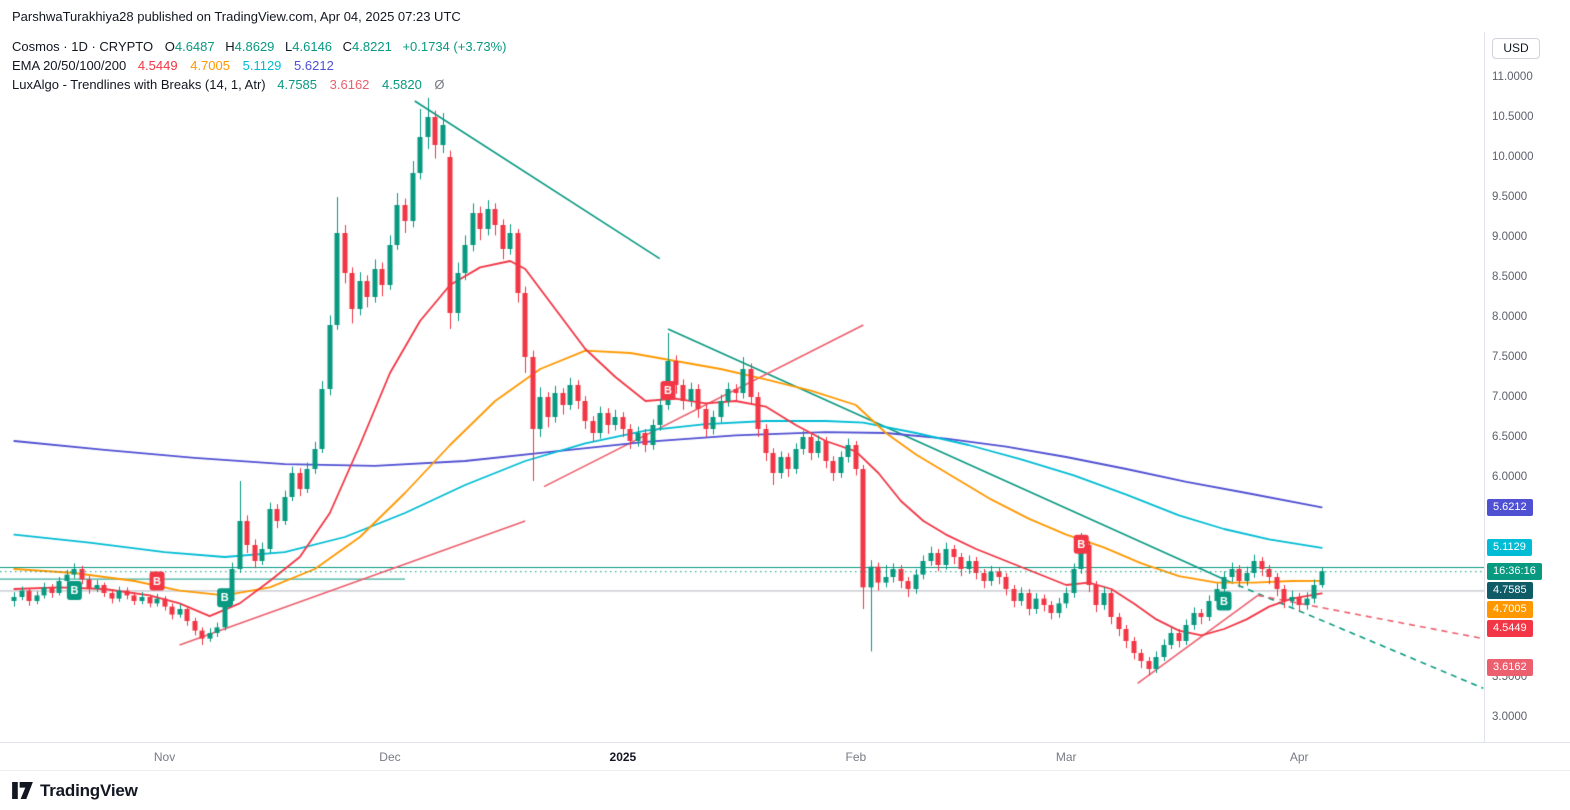  I want to click on price-axis-label: 8.5000, so click(1510, 277).